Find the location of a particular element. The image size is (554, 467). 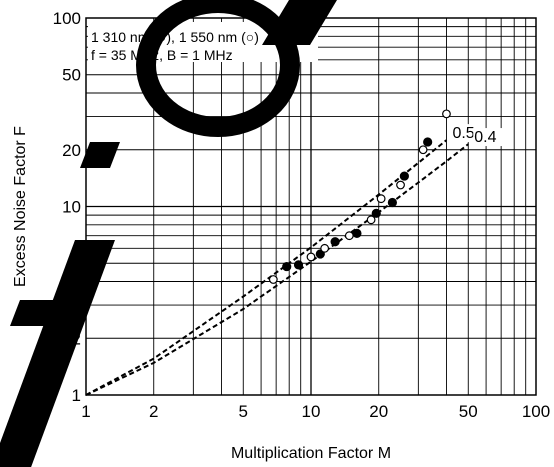

curve-labels: 0.5 0.4 is located at coordinates (477, 135).